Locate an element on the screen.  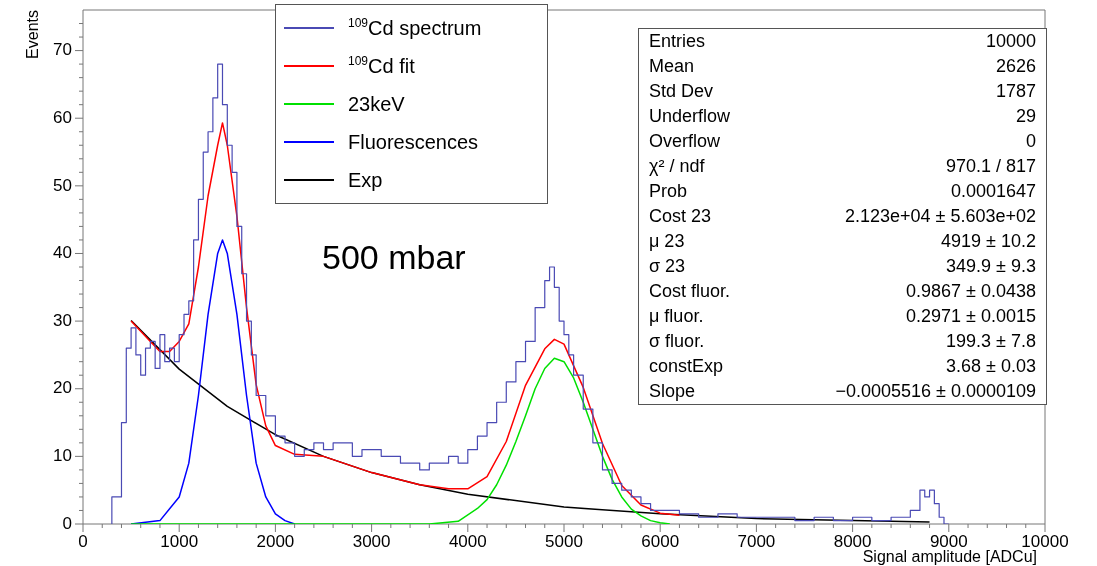
text: Cost 23 2.123e+04 ± 5.603e+02 is located at coordinates (842, 216).